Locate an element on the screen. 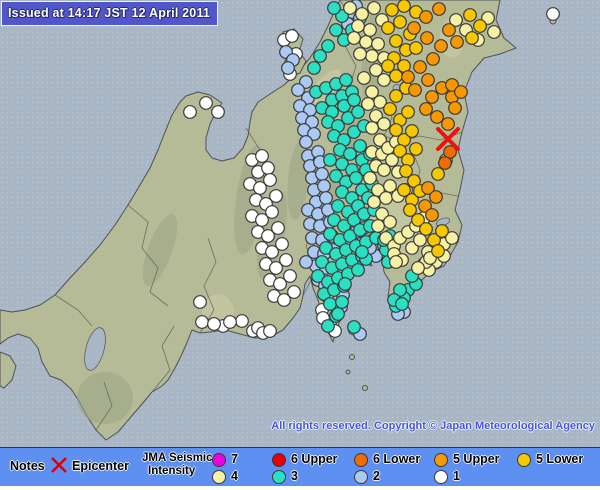 This screenshot has height=490, width=600. legend-item-7: 7 is located at coordinates (225, 459).